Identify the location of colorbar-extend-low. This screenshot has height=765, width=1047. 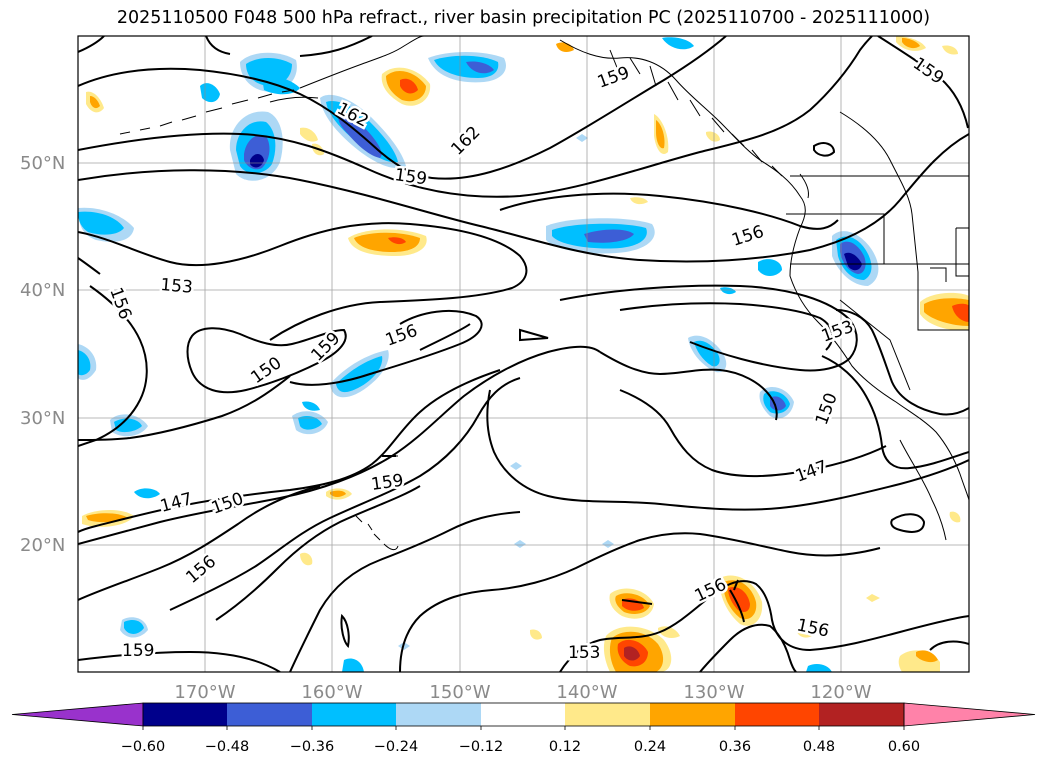
(77, 714).